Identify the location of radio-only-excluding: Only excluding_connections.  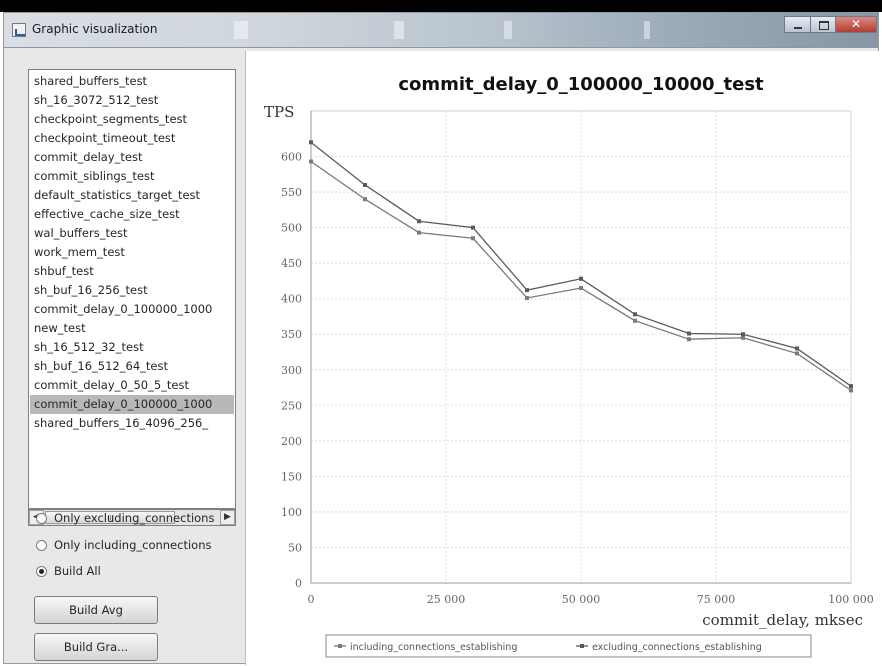
(141, 519).